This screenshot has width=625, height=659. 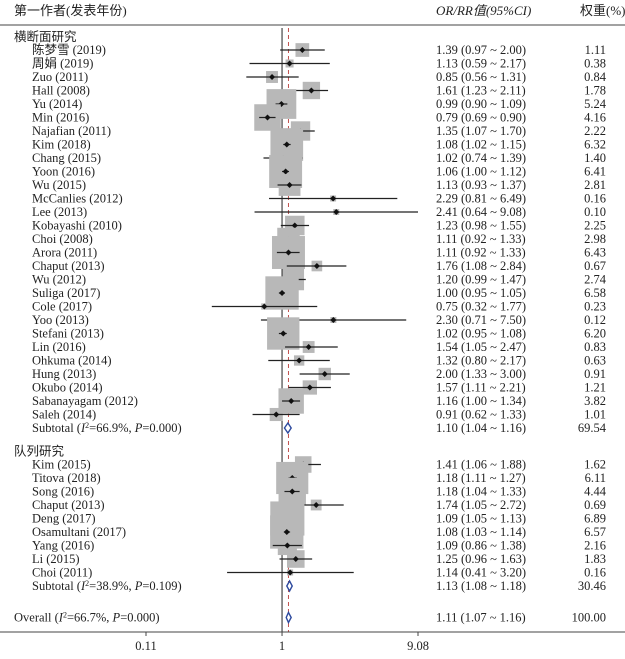 I want to click on study-label: 周娟 (2019), so click(x=62, y=64).